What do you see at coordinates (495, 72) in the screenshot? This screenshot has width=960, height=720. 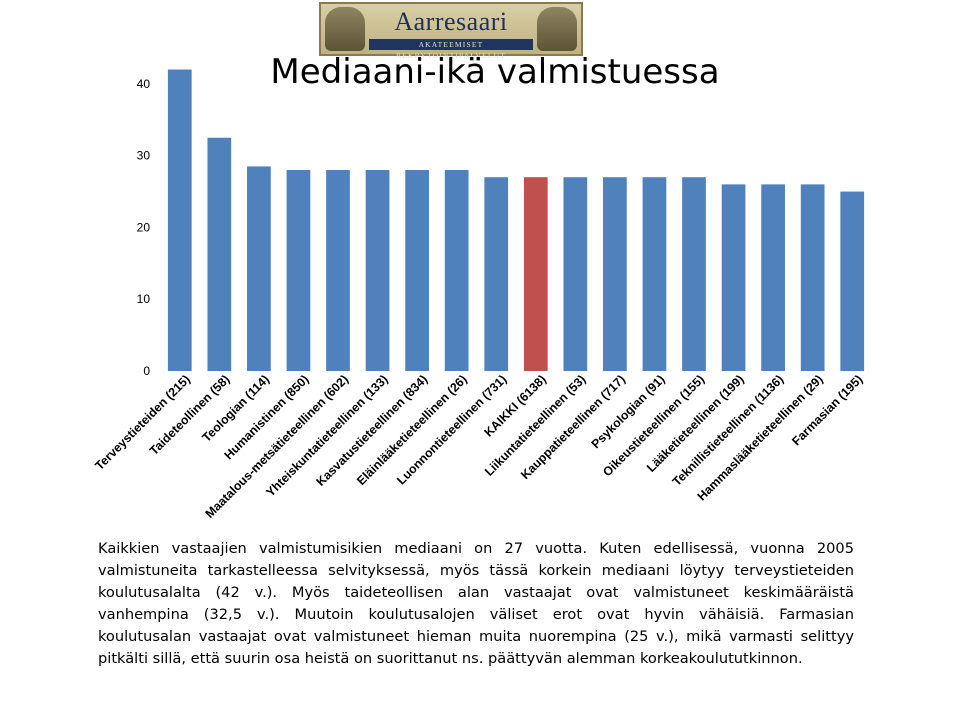 I see `chart-title: Mediaani-ikä valmistuessa` at bounding box center [495, 72].